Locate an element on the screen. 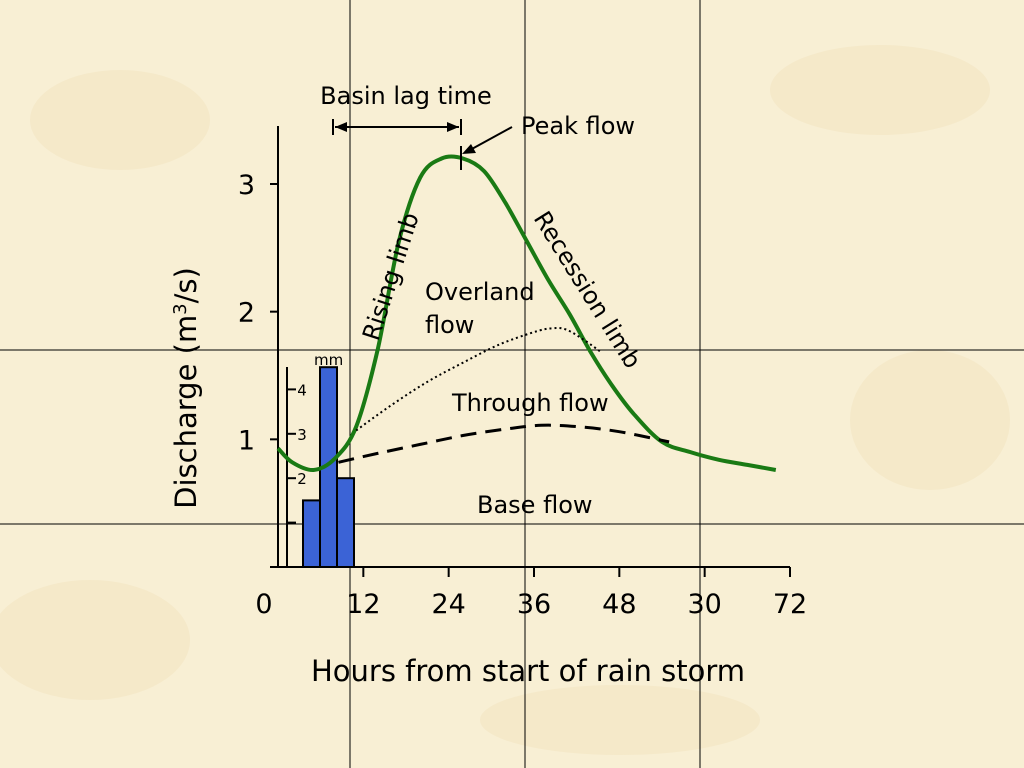 The height and width of the screenshot is (768, 1024). y-tick-label: 1 is located at coordinates (246, 440).